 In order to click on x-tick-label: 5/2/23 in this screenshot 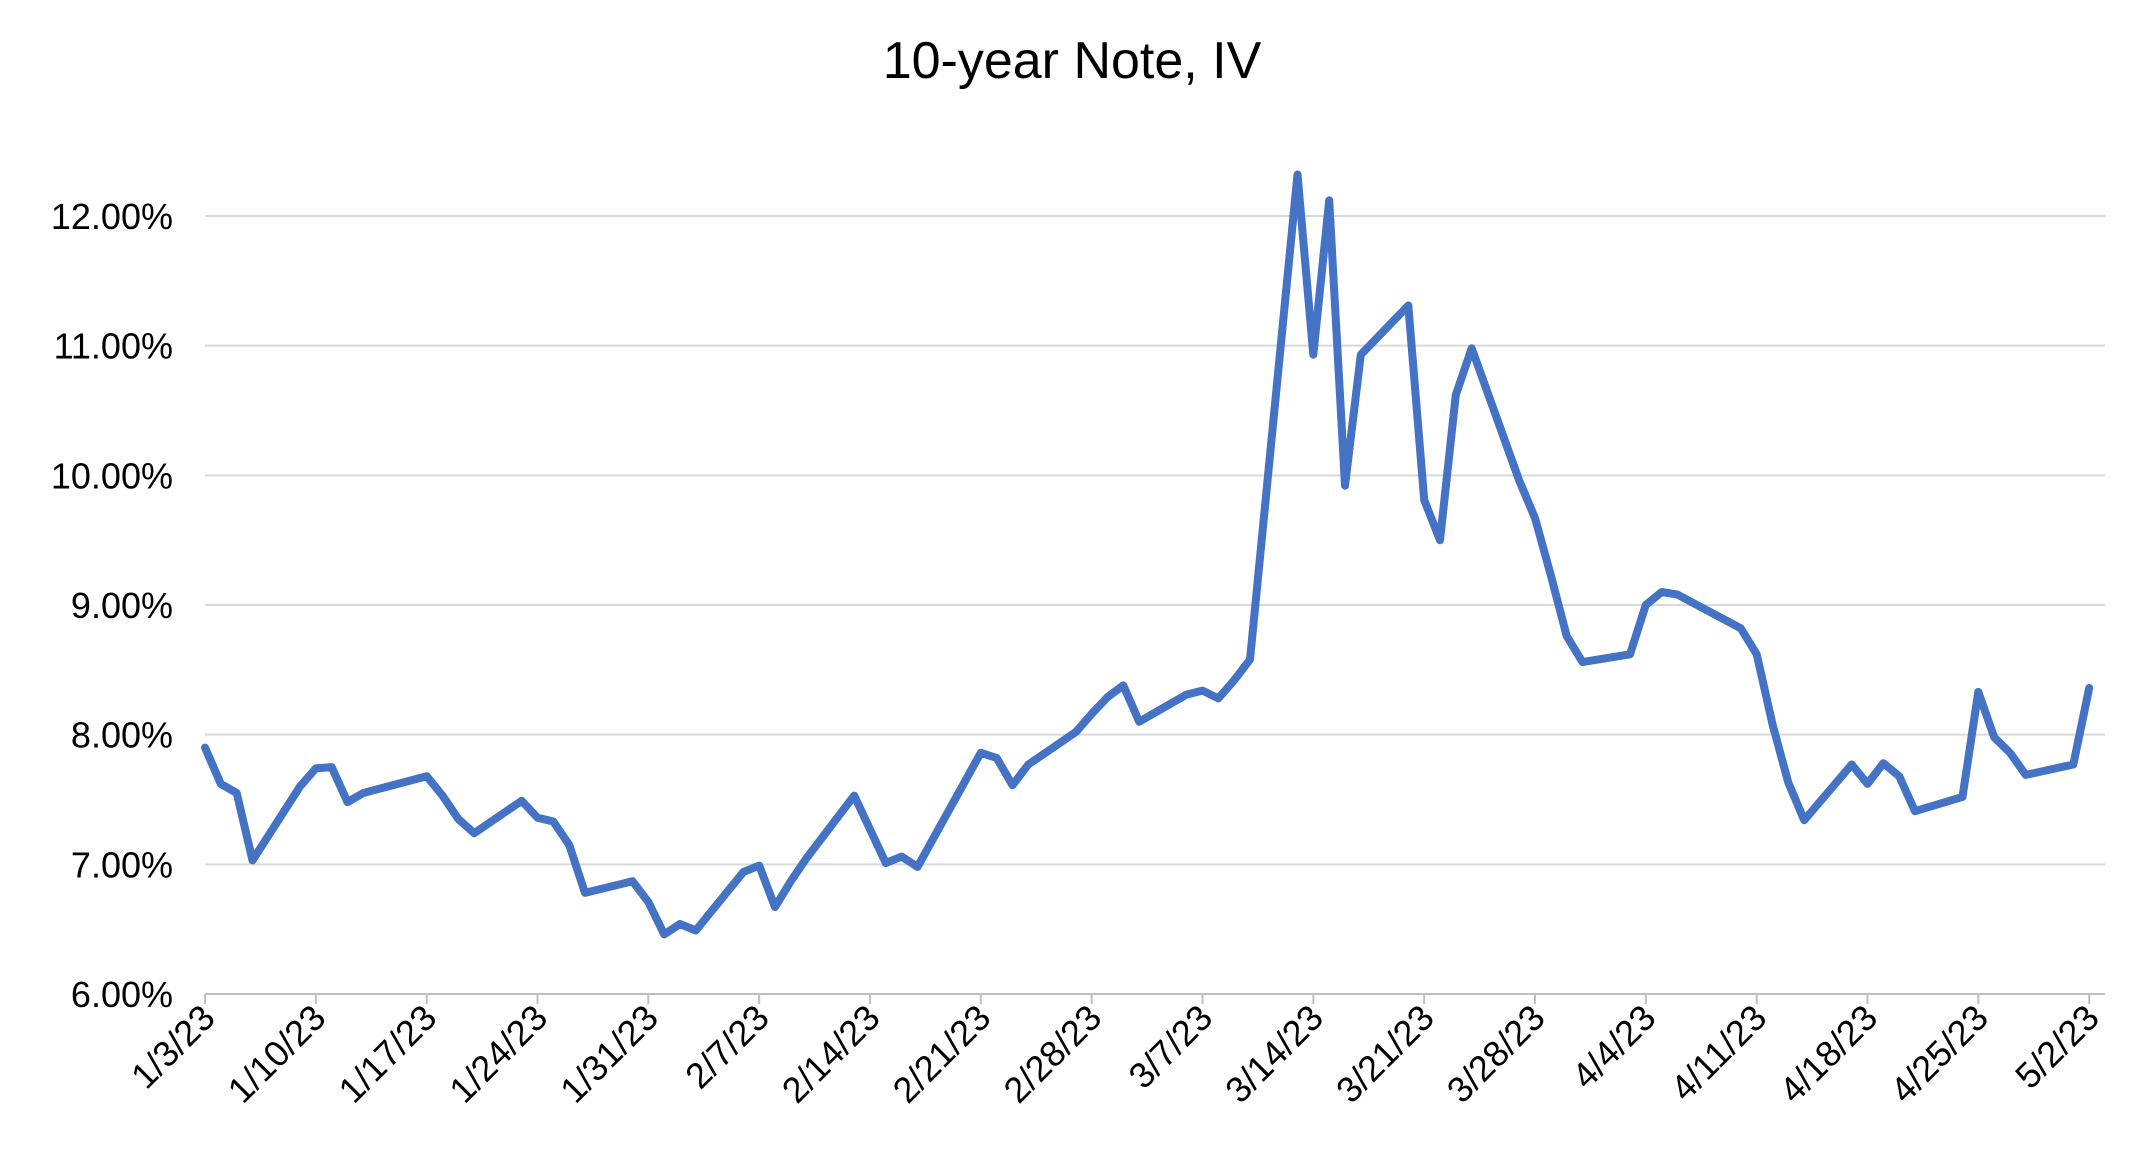, I will do `click(2057, 1047)`.